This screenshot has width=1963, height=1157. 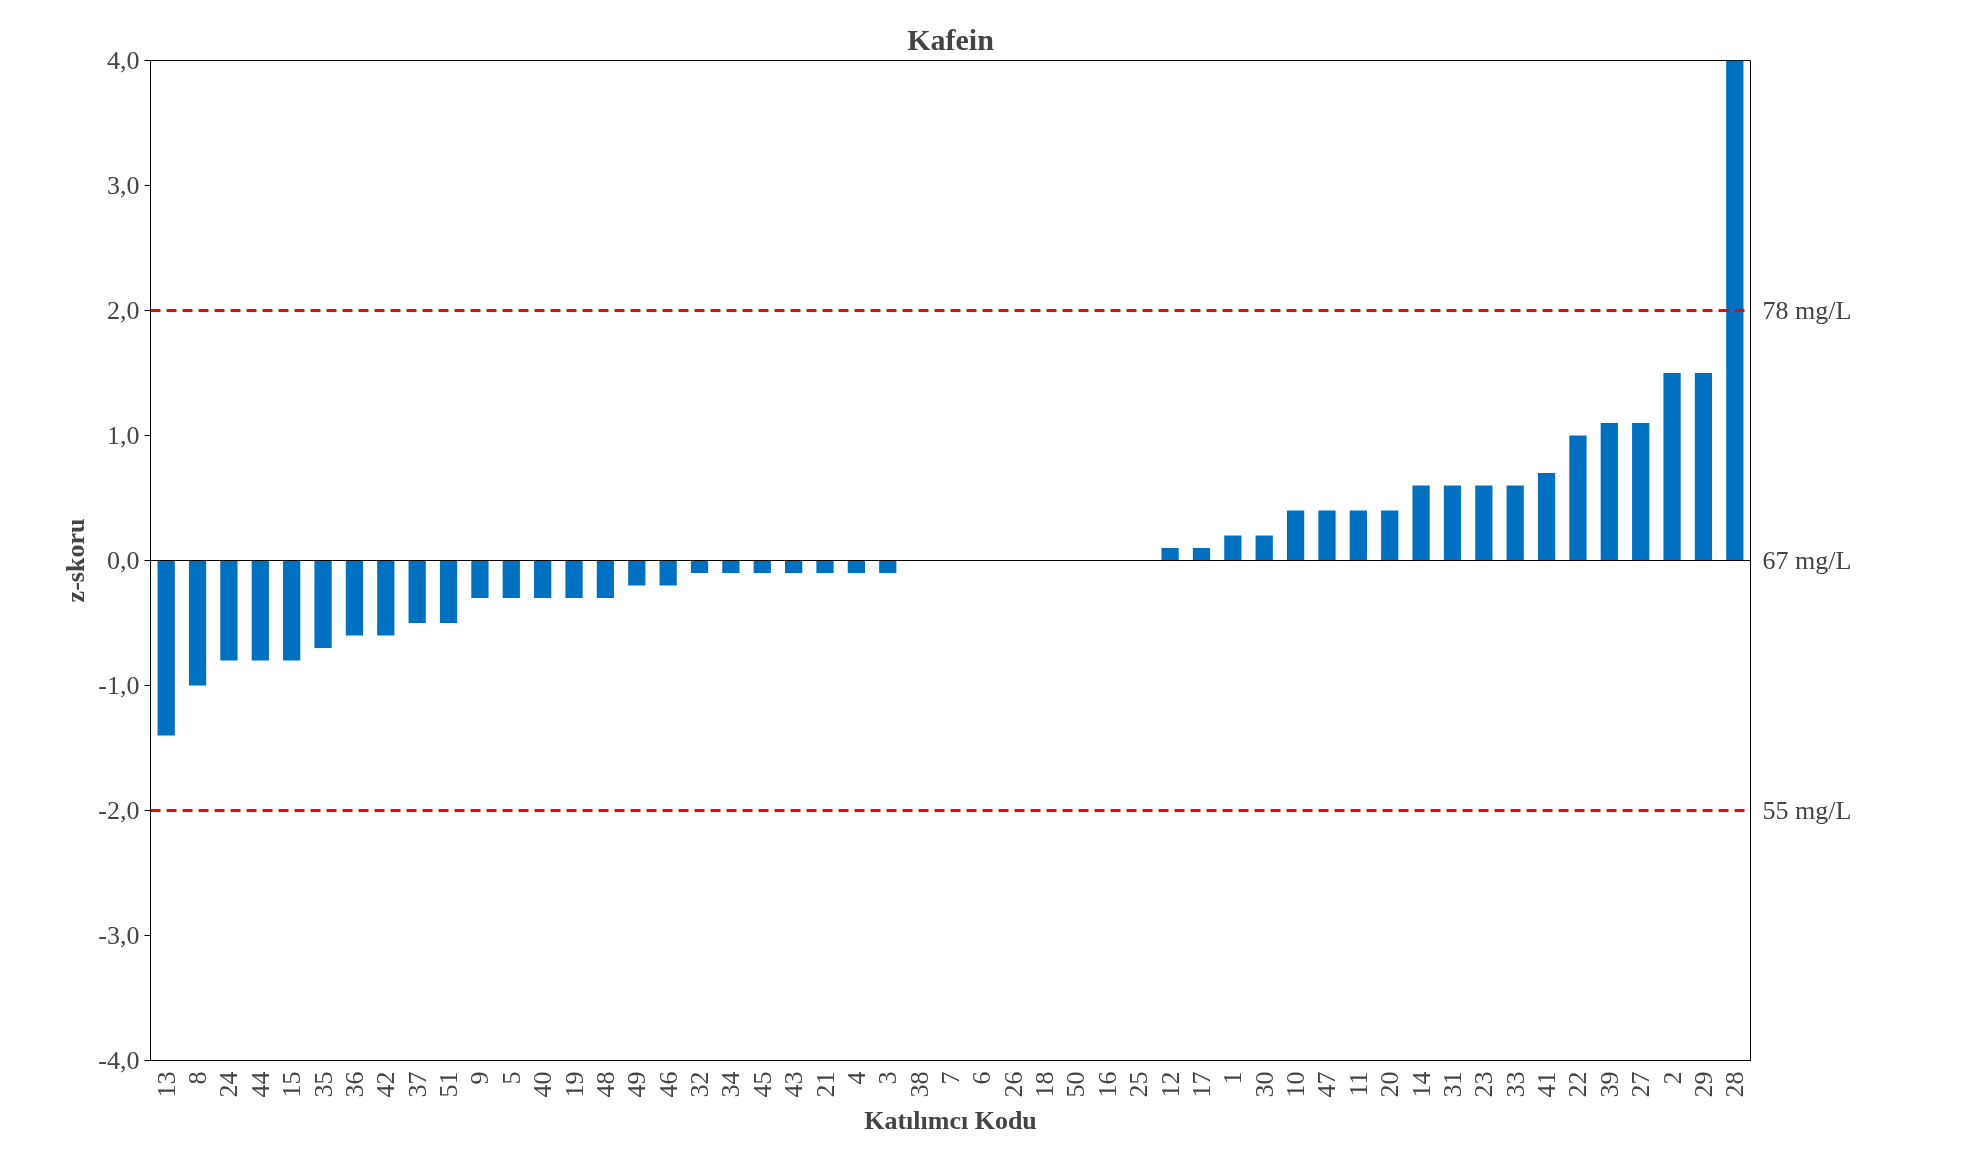 I want to click on x-tick-label: 26, so click(x=1013, y=1084).